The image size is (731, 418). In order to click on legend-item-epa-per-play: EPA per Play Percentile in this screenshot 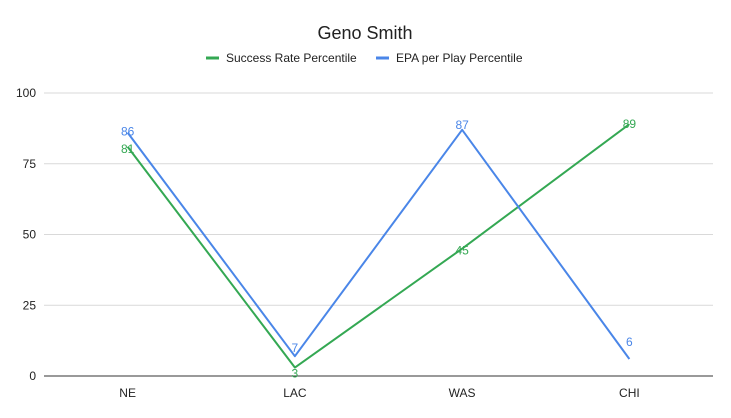, I will do `click(449, 58)`.